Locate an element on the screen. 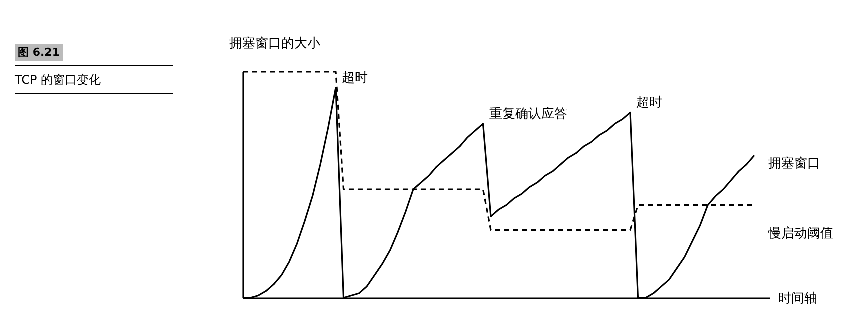  series-label: 慢启动阈值 is located at coordinates (801, 233).